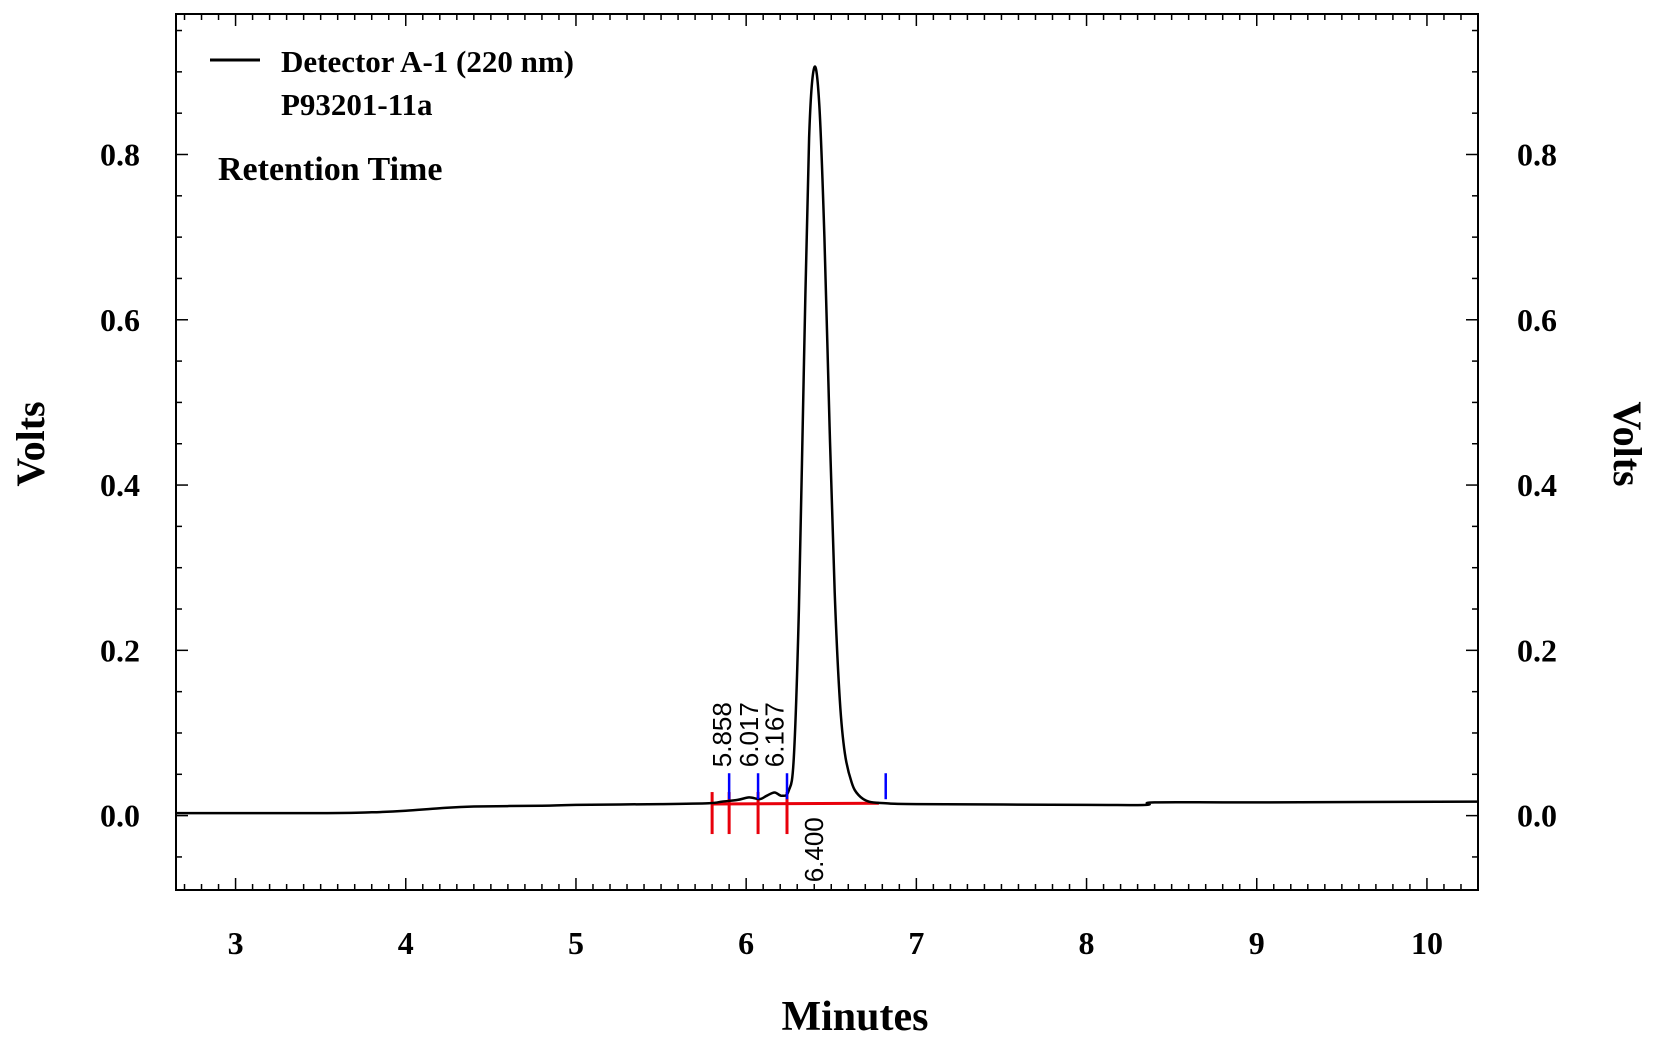 The image size is (1654, 1042). Describe the element at coordinates (1087, 943) in the screenshot. I see `x-tick-label: 8` at that location.